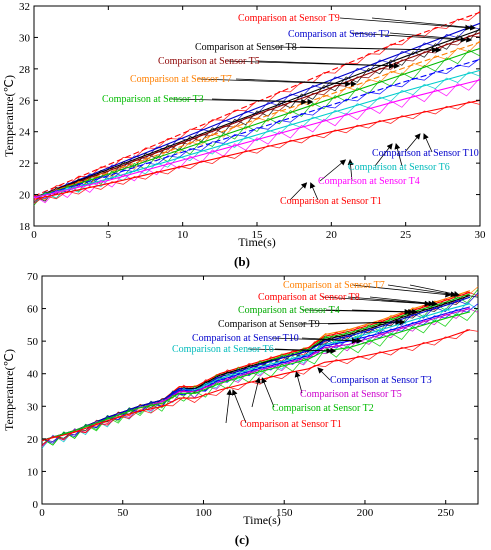 The width and height of the screenshot is (491, 550). Describe the element at coordinates (242, 539) in the screenshot. I see `panel-label-c: (c)` at that location.